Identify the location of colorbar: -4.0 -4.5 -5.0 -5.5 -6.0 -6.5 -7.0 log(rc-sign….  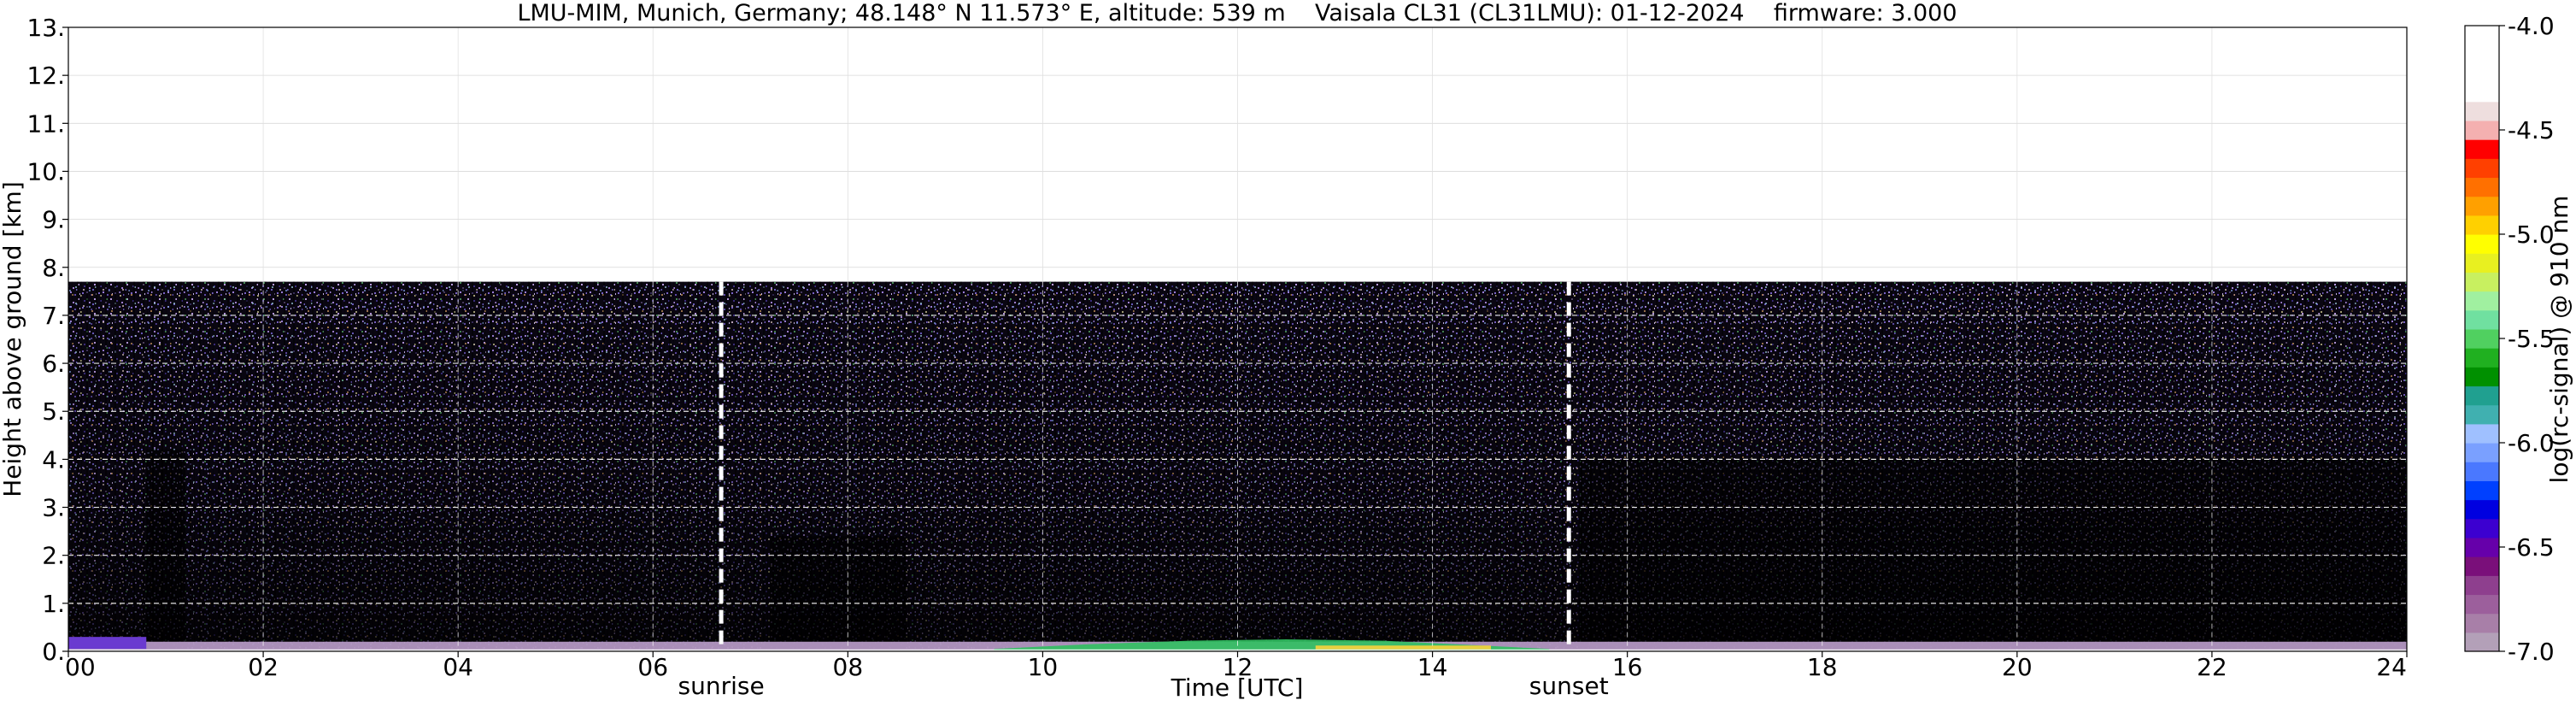
(2518, 339).